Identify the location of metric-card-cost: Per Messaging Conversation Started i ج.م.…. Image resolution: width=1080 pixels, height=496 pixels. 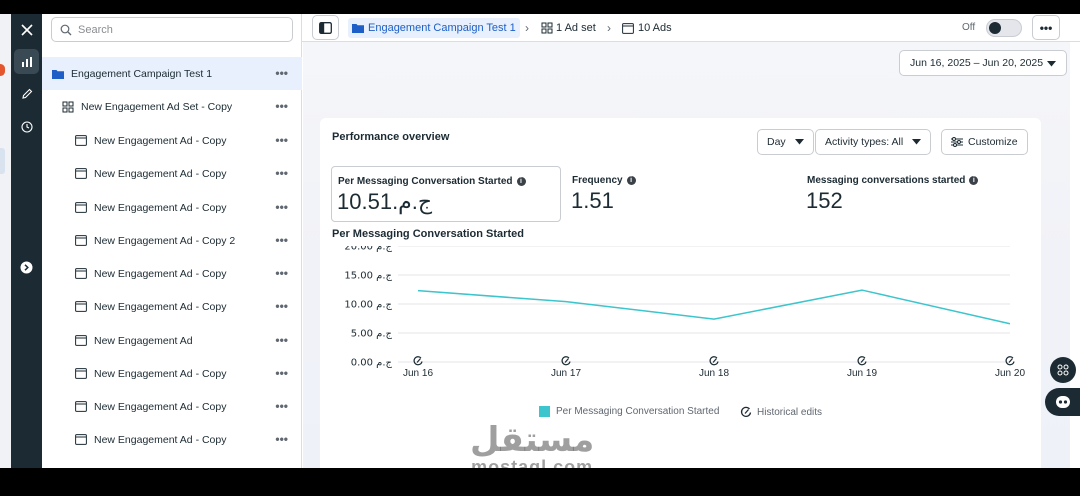
(446, 194).